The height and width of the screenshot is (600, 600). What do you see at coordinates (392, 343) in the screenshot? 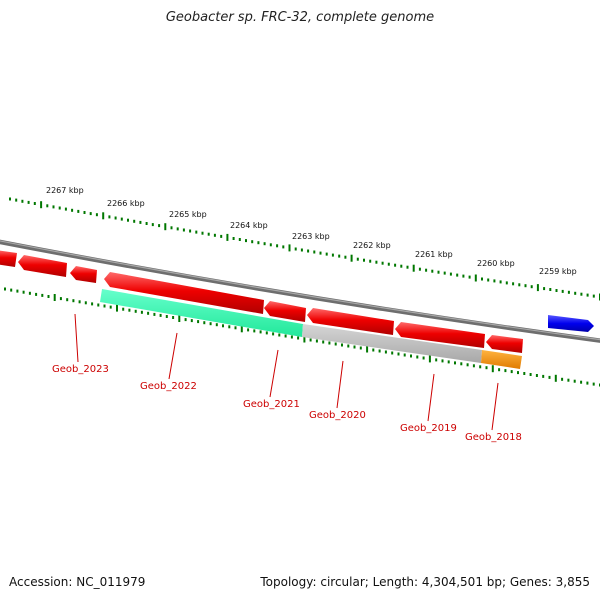
I see `feature-gray` at bounding box center [392, 343].